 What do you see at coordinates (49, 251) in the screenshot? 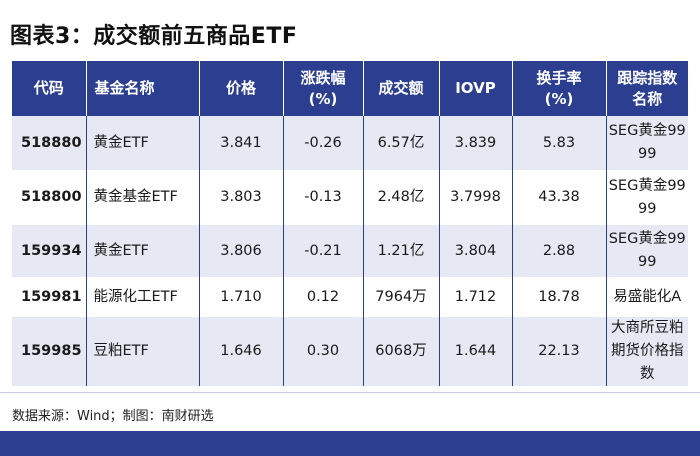
I see `cell-code: 159934` at bounding box center [49, 251].